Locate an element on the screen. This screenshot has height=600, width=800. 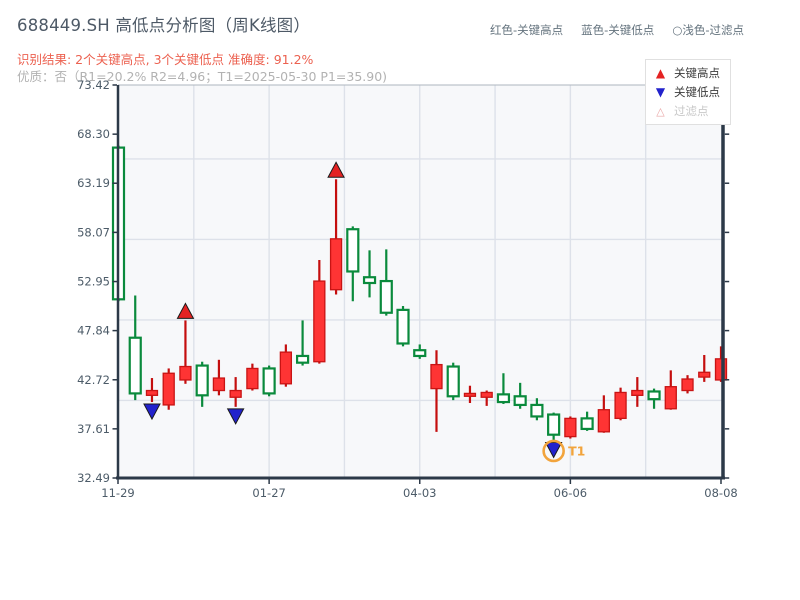
y-tick-label: 47.84 is located at coordinates (93, 331).